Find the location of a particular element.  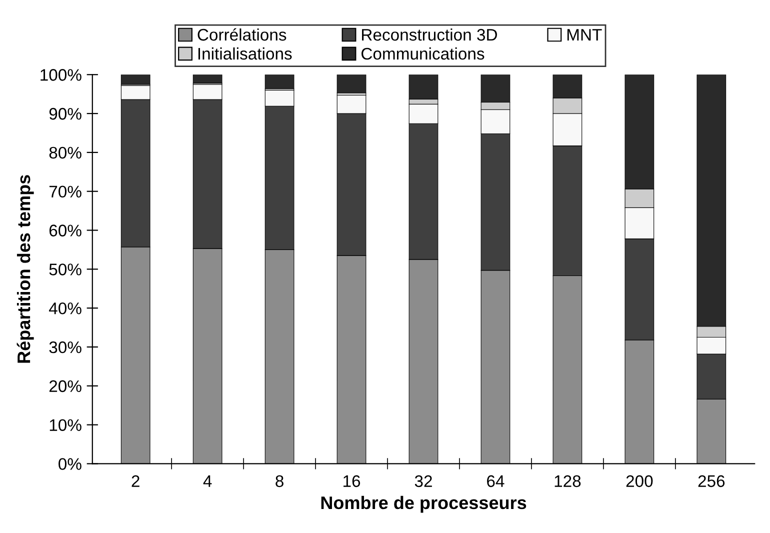

legend-label: Initialisations is located at coordinates (245, 53).